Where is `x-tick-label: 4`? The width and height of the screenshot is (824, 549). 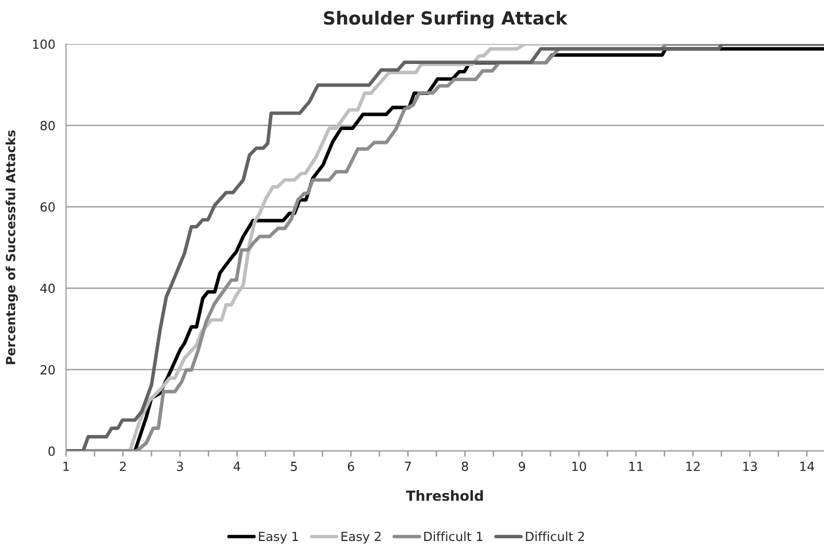
x-tick-label: 4 is located at coordinates (237, 466).